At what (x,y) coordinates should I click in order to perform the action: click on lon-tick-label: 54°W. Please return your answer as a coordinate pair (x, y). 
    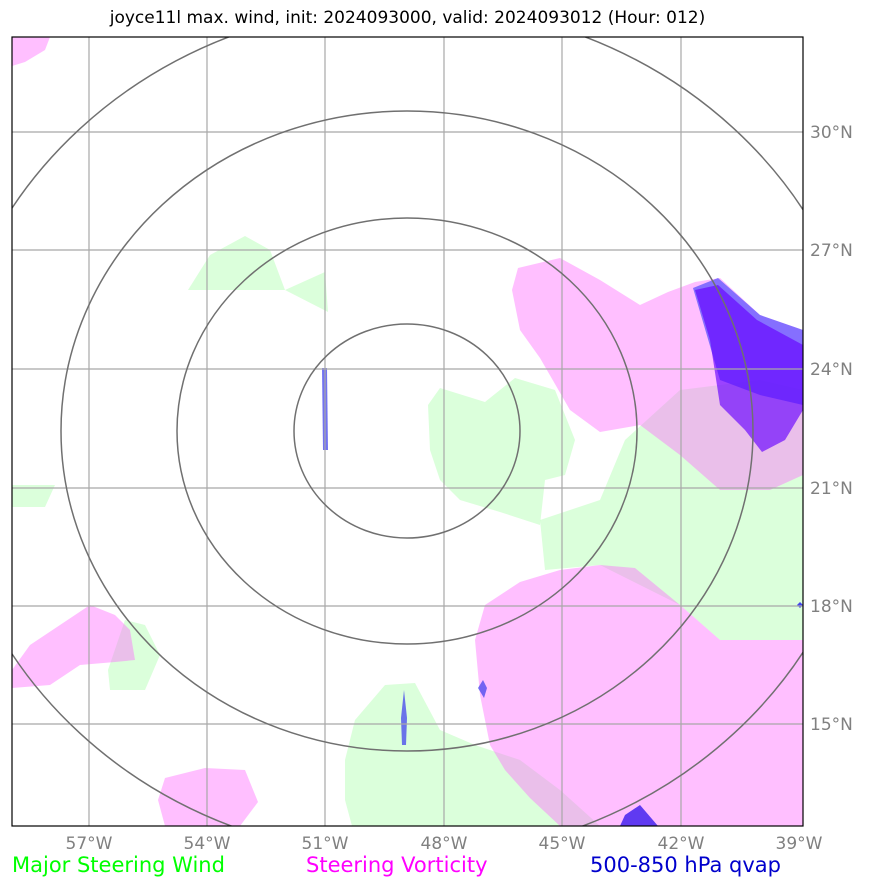
    Looking at the image, I should click on (207, 844).